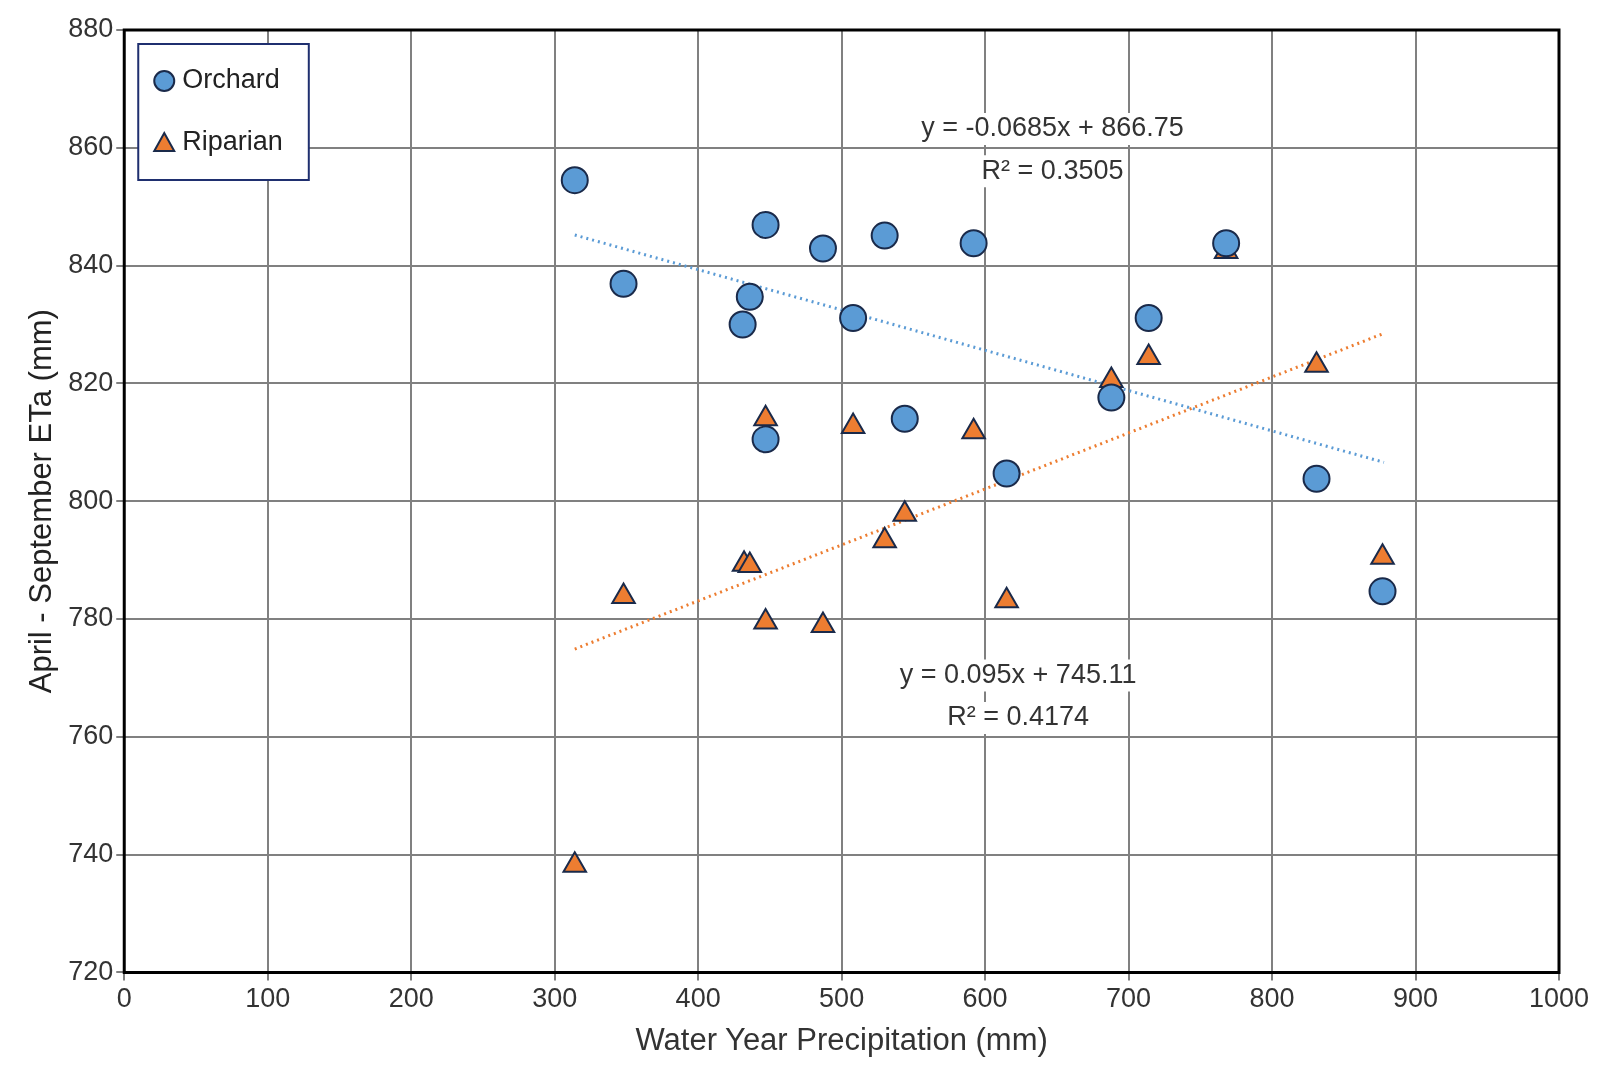 The width and height of the screenshot is (1619, 1074). Describe the element at coordinates (411, 998) in the screenshot. I see `x-tick-label: 200` at that location.